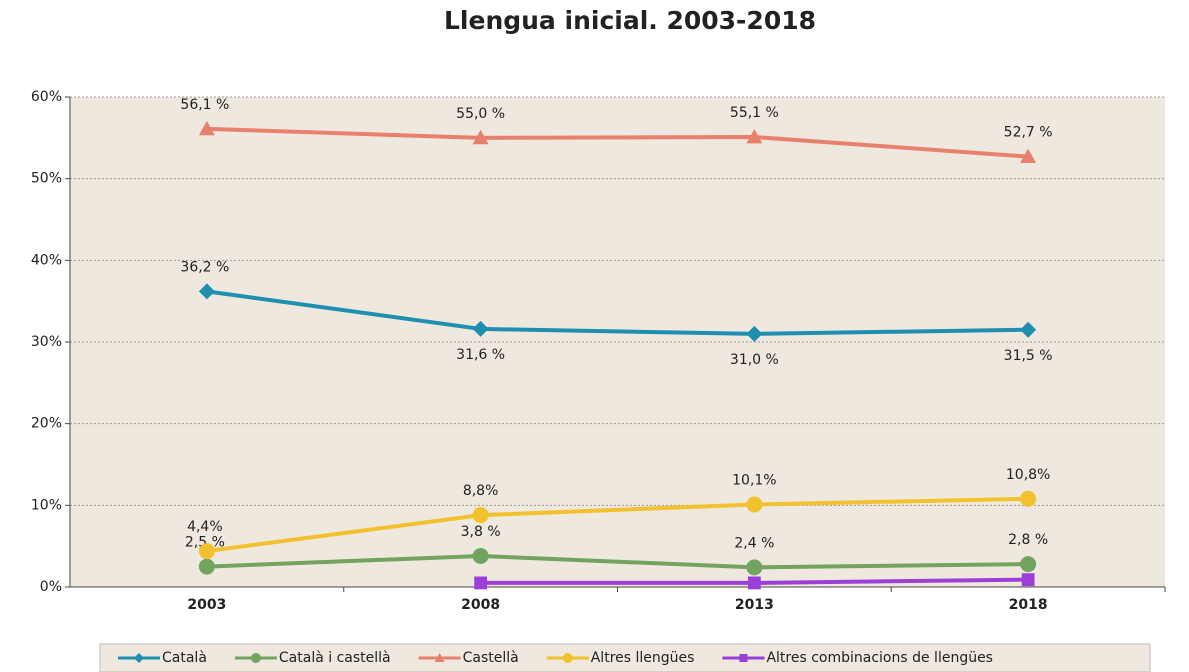  I want to click on y-tick-label: 10%, so click(46, 505).